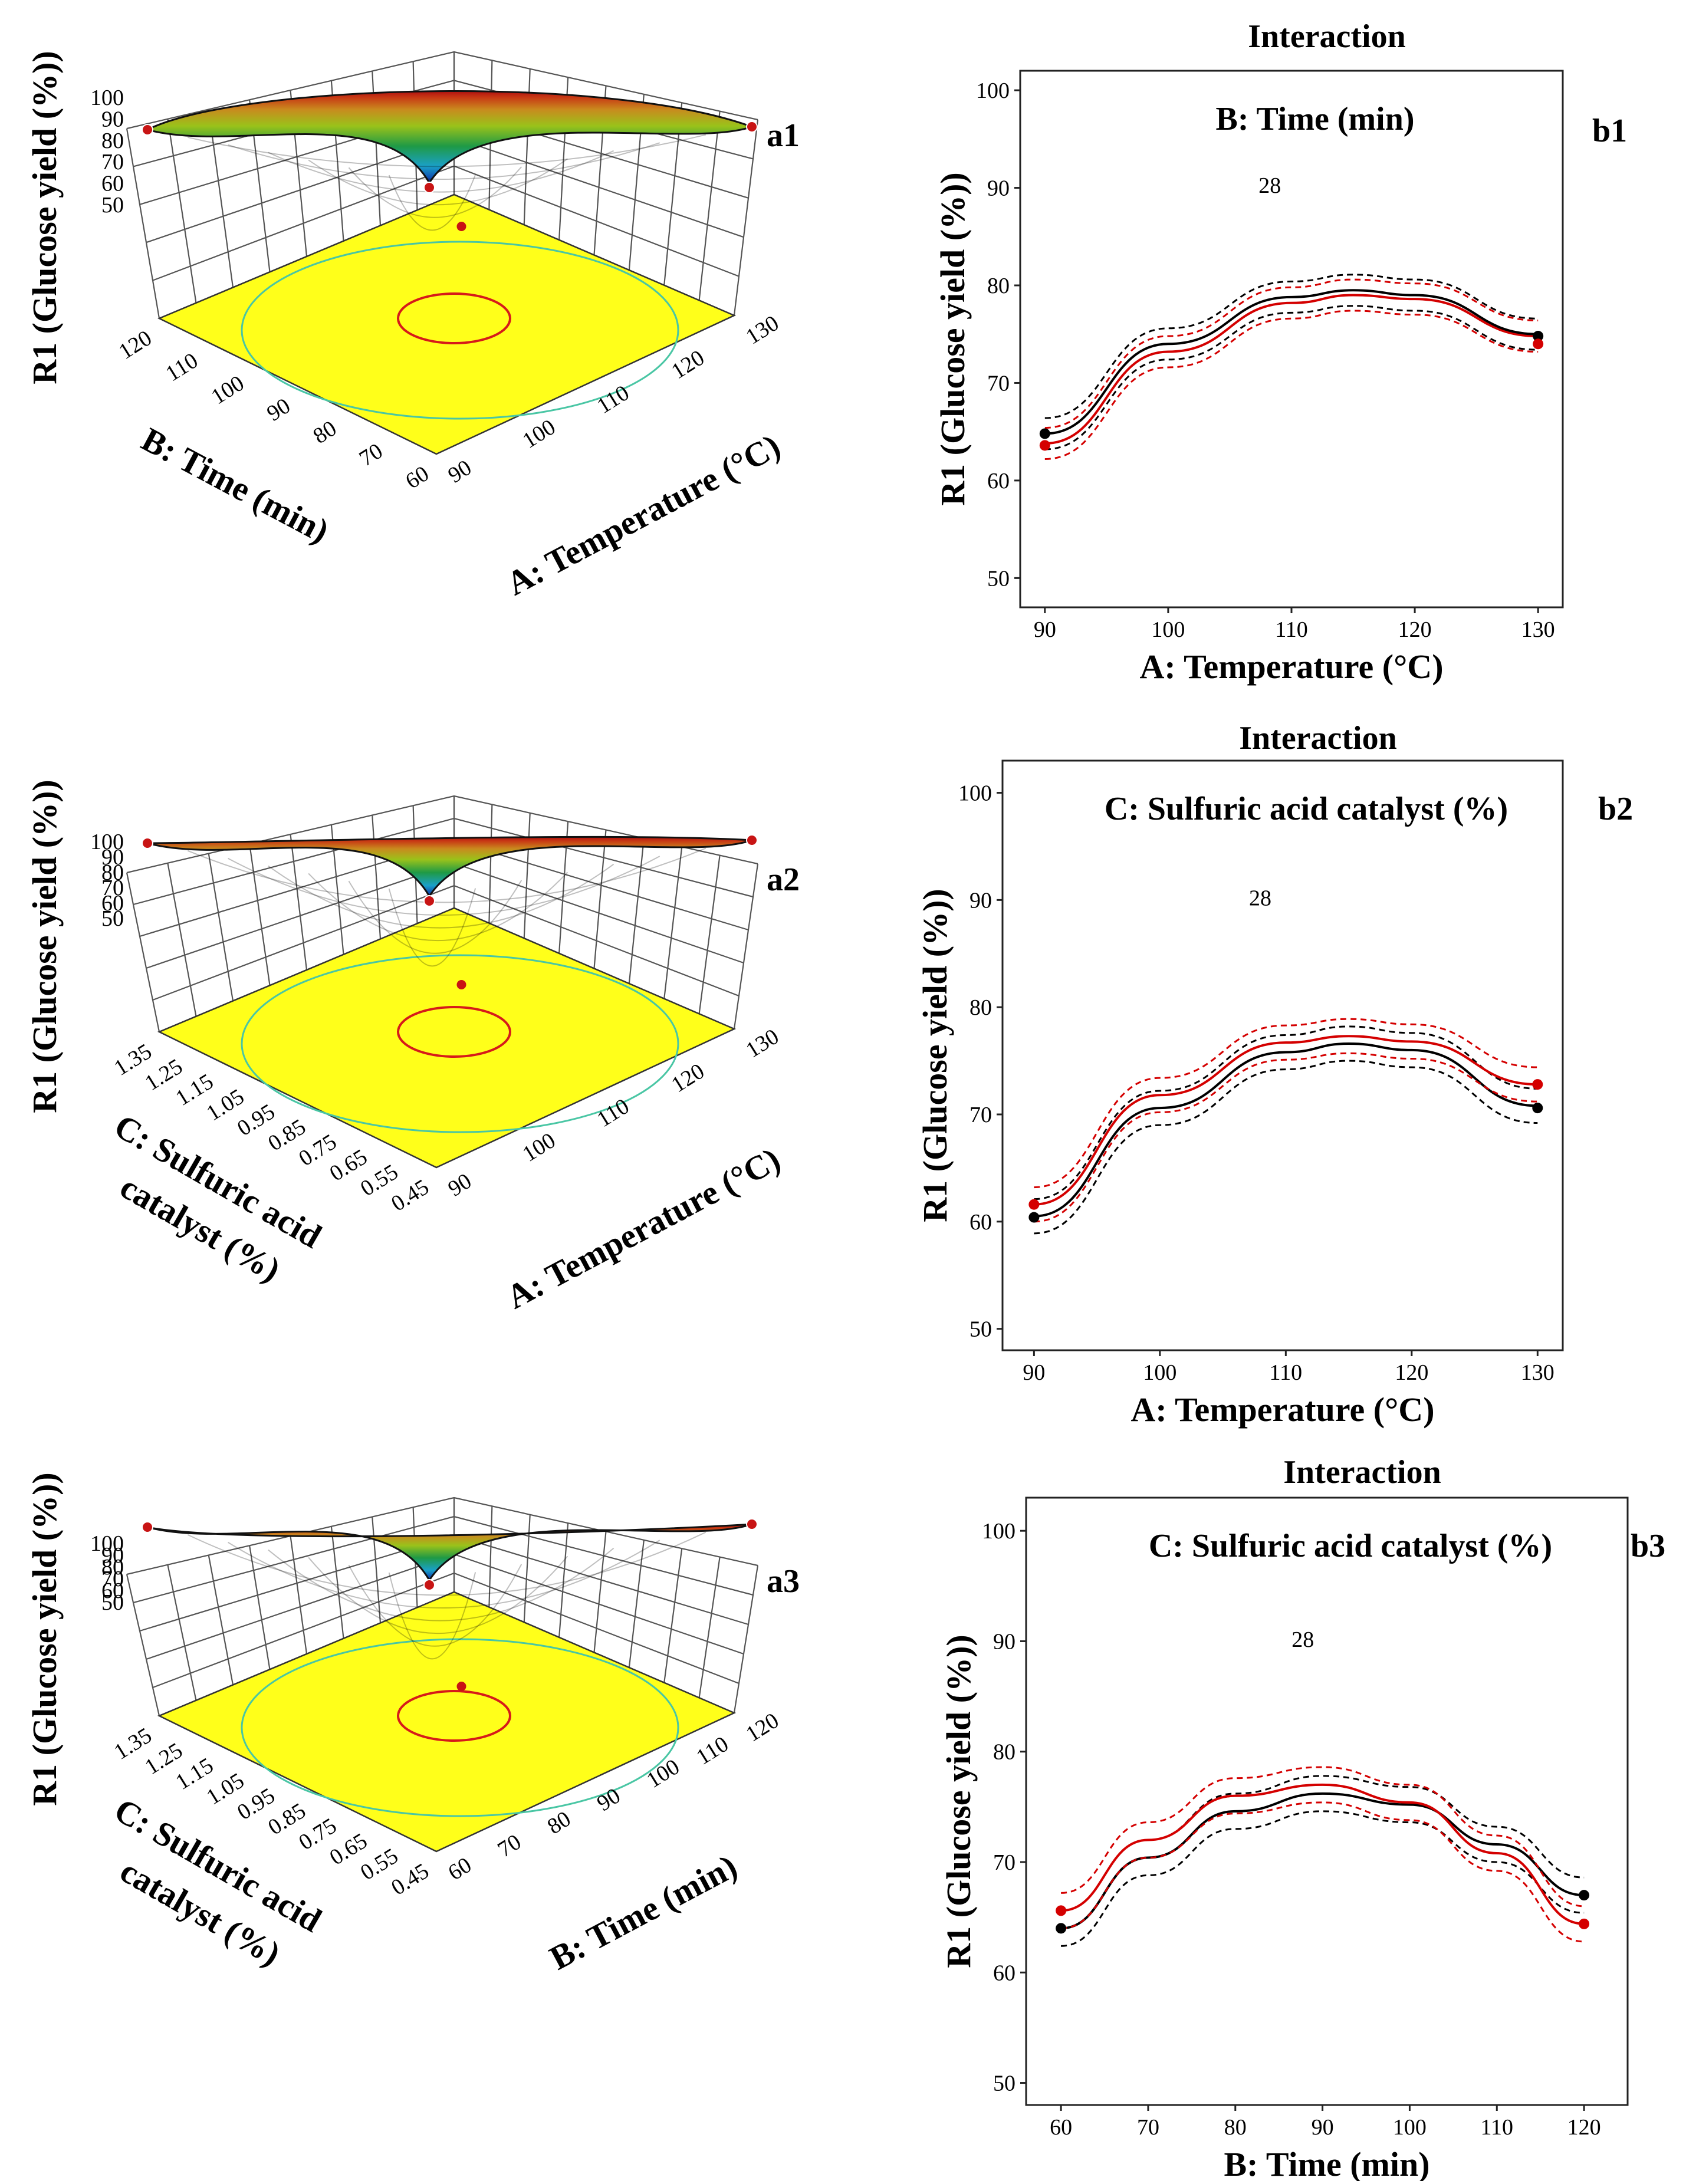  Describe the element at coordinates (1159, 1372) in the screenshot. I see `x-tick-label: 100` at that location.